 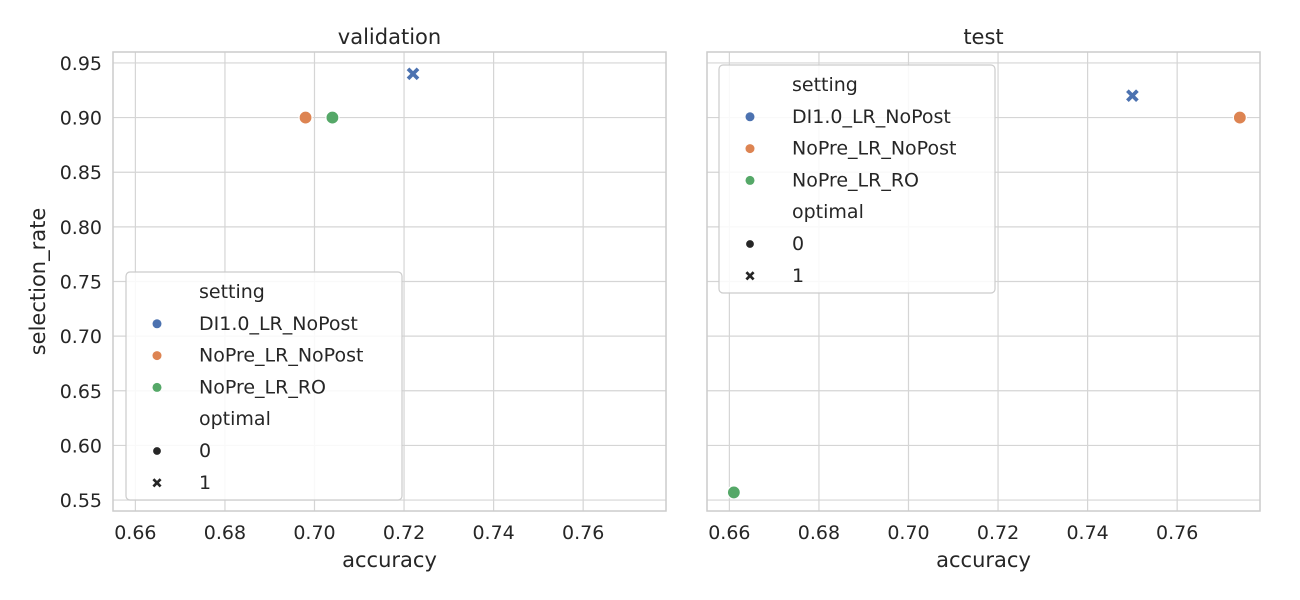 What do you see at coordinates (81, 64) in the screenshot?
I see `y-tick-label: 0.95` at bounding box center [81, 64].